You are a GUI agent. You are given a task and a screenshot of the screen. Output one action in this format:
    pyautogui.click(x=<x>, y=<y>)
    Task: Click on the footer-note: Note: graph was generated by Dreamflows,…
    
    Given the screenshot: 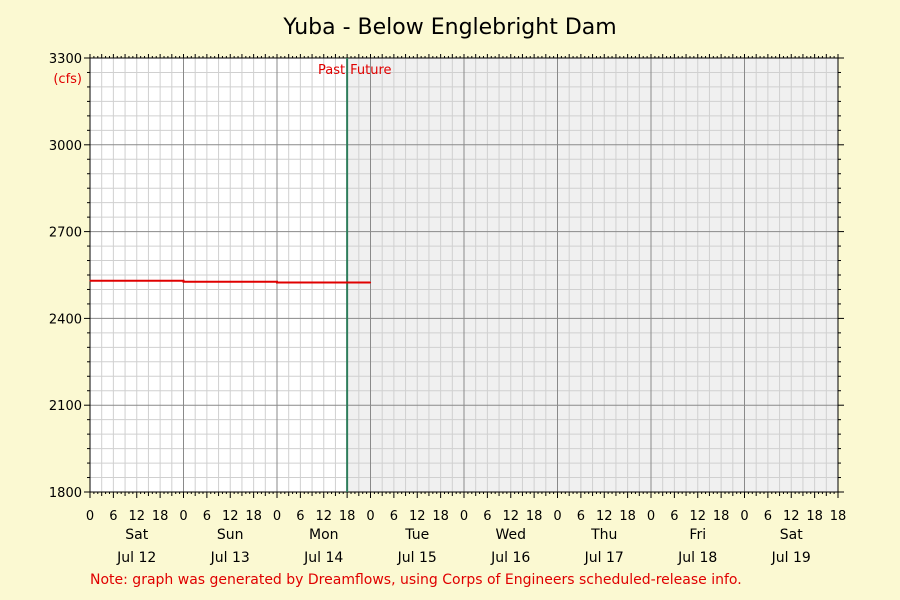 What is the action you would take?
    pyautogui.click(x=416, y=580)
    